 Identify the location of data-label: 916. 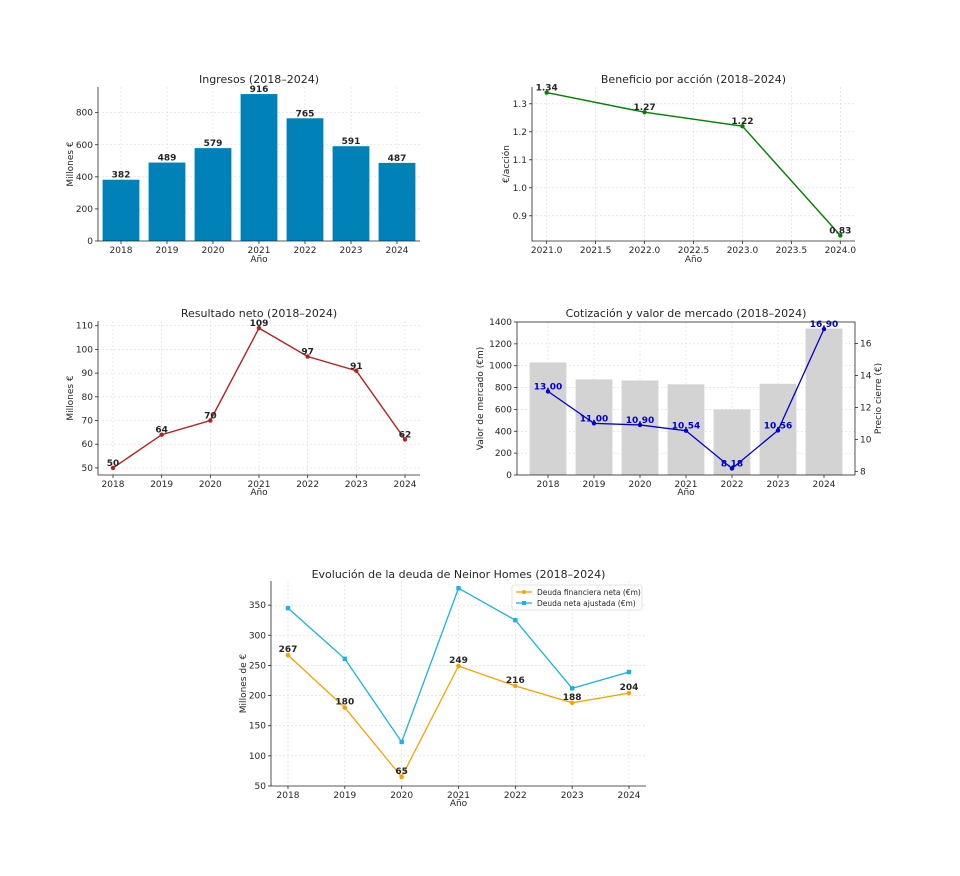
(259, 90).